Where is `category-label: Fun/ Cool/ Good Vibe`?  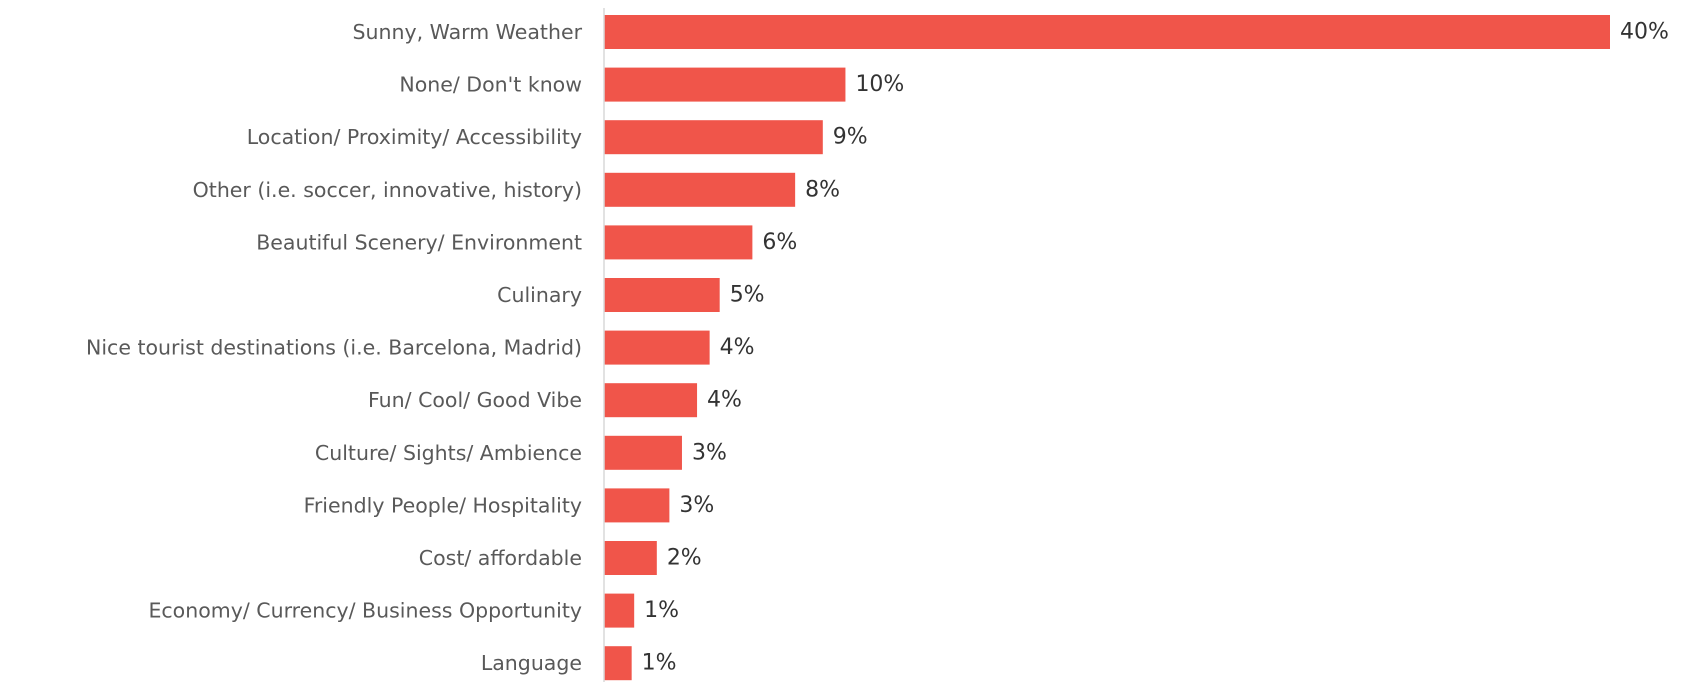 category-label: Fun/ Cool/ Good Vibe is located at coordinates (475, 400).